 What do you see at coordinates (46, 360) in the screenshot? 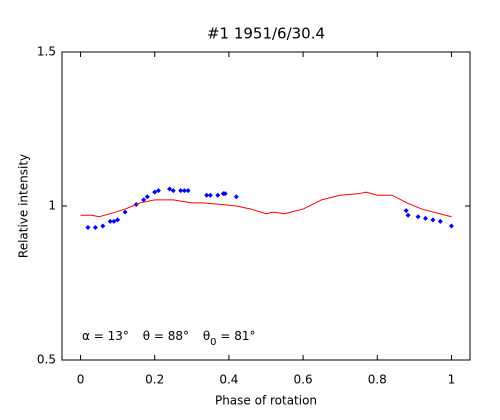
I see `y-tick-label: 0.5` at bounding box center [46, 360].